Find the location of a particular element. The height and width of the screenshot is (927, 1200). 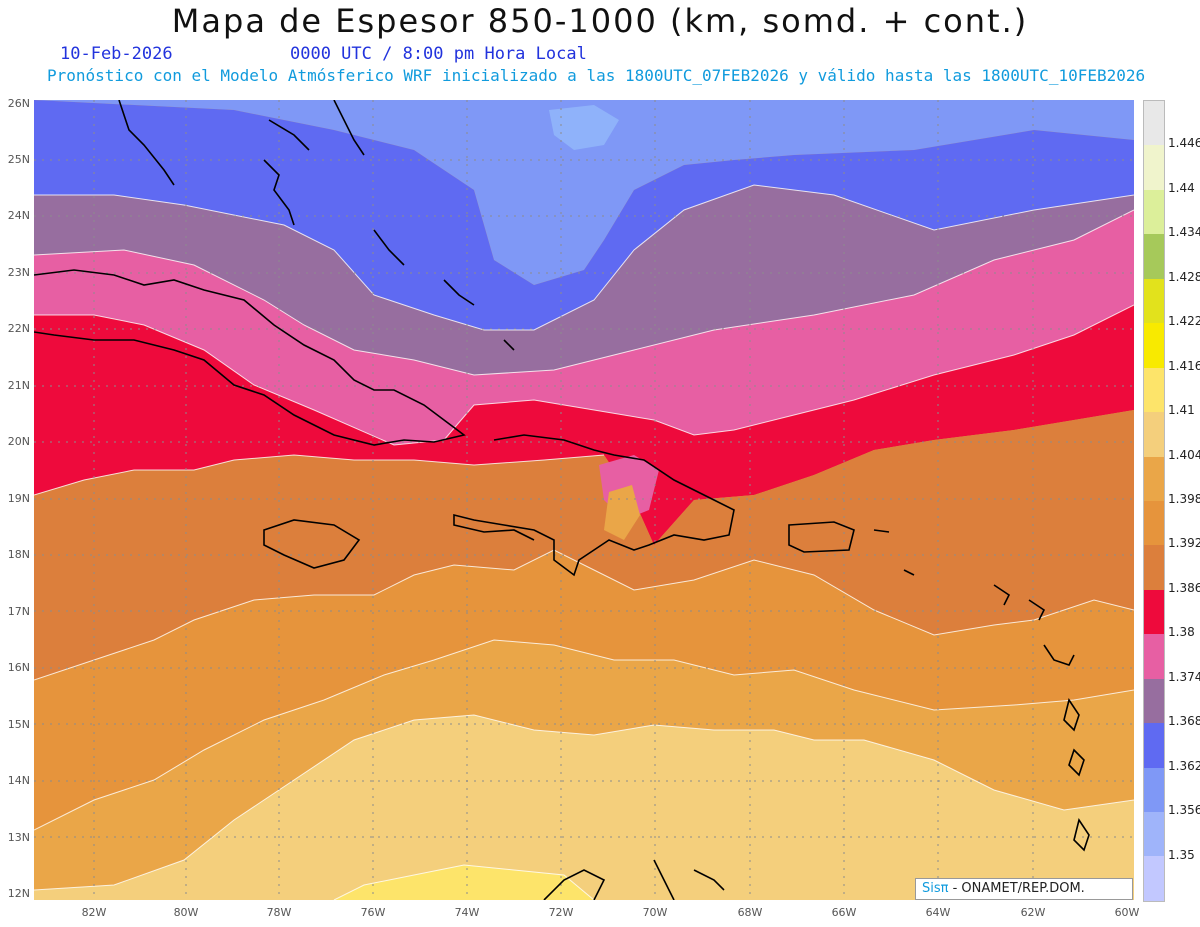

lon-label-70w: 70W is located at coordinates (655, 912).